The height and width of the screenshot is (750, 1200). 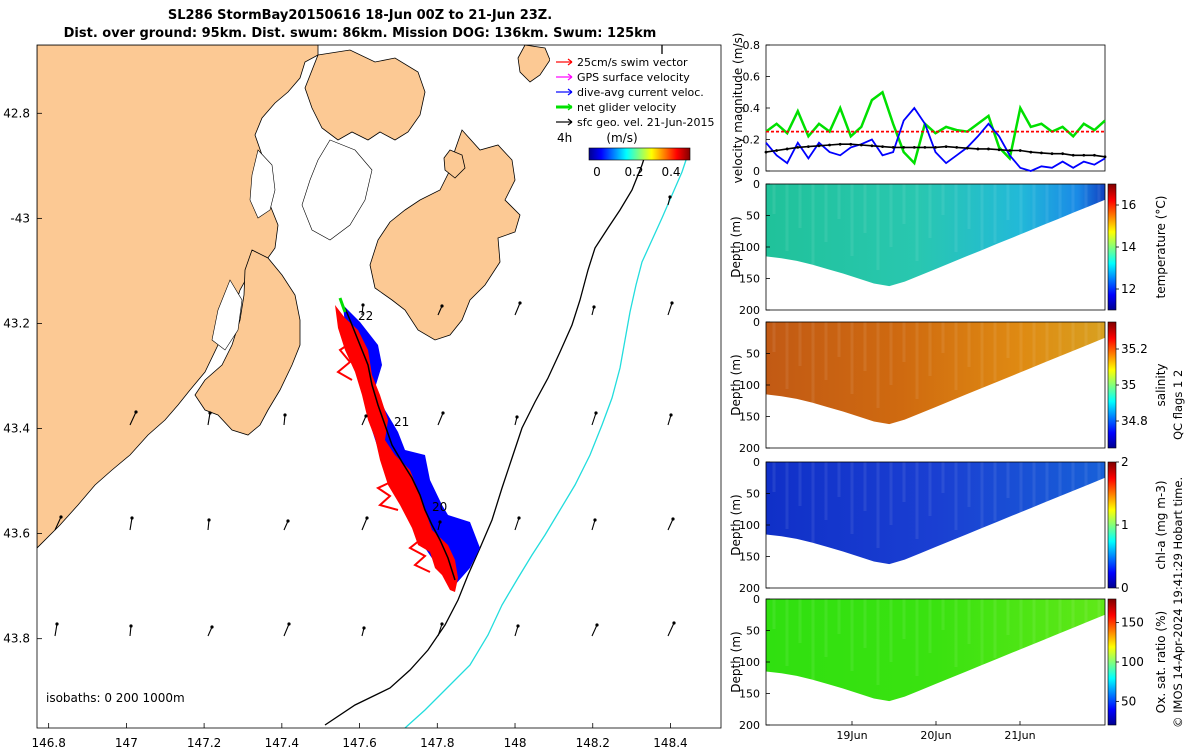 I want to click on colorbar-tick-label: 16, so click(x=1128, y=205).